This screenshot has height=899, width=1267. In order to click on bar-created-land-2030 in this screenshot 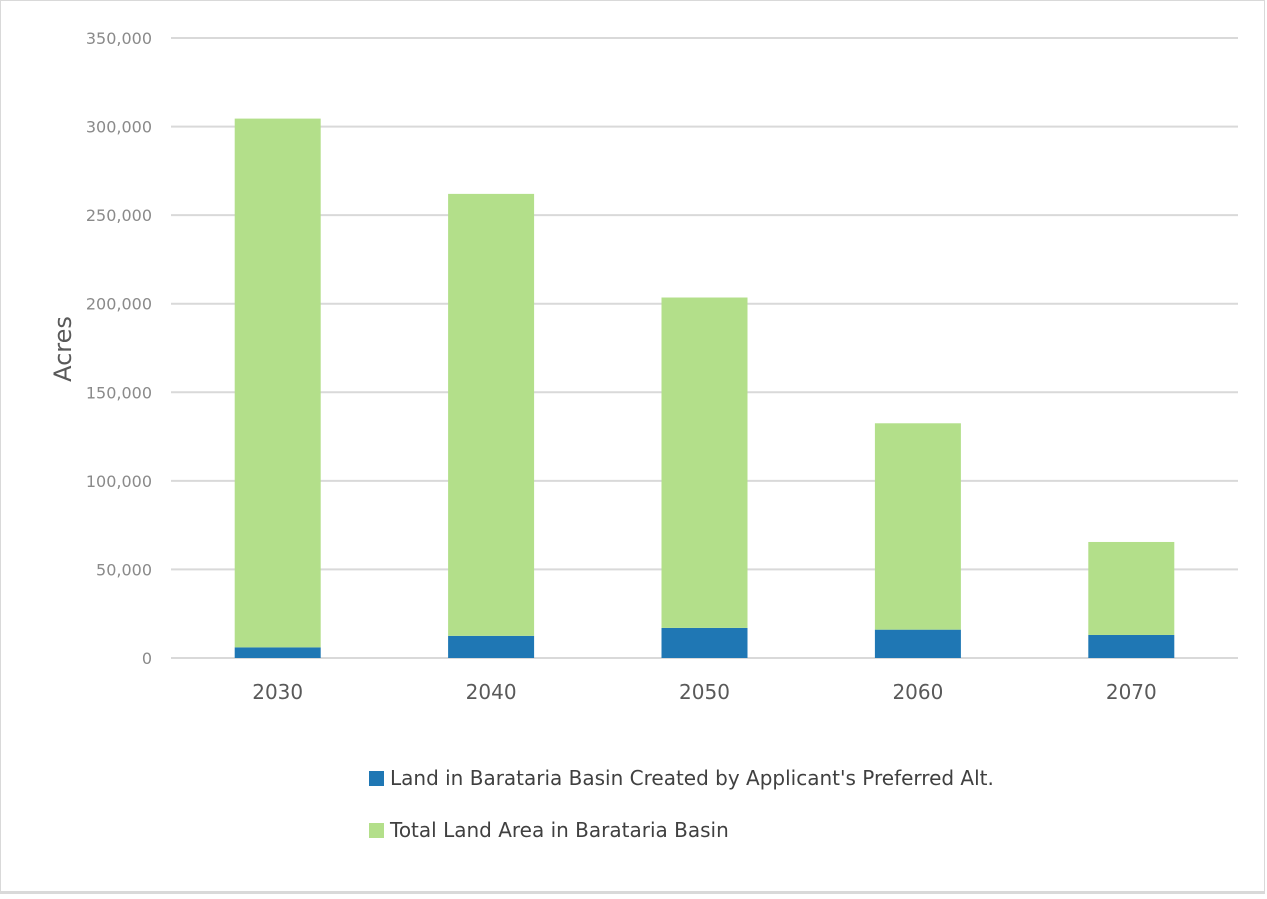, I will do `click(277, 652)`.